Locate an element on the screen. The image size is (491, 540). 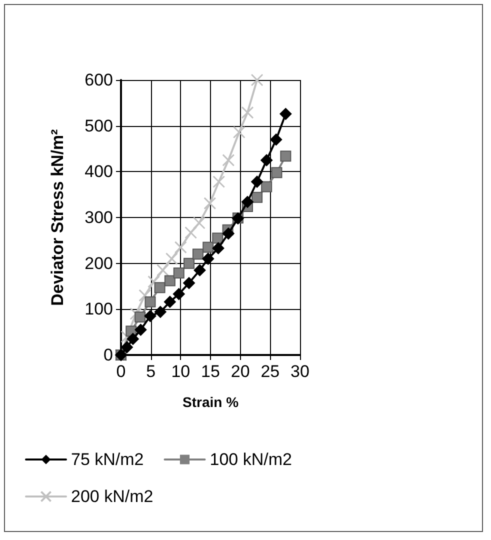
y-tick-label: 300 is located at coordinates (98, 217).